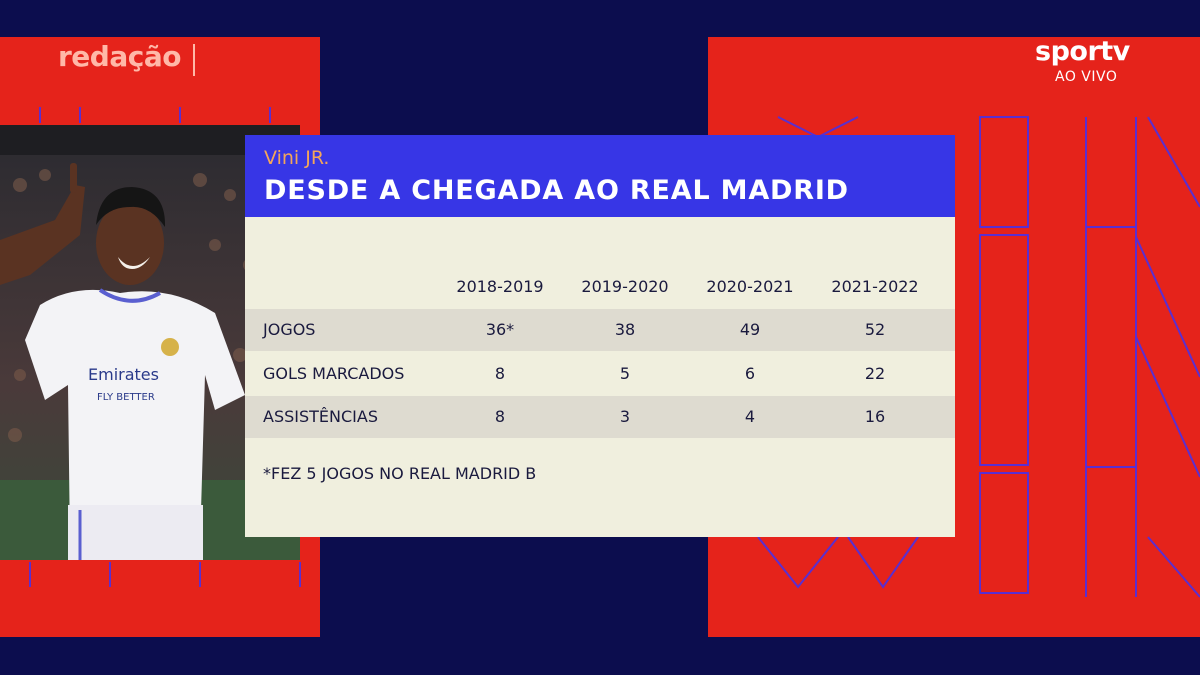 This screenshot has height=675, width=1200. I want to click on row-value: 3, so click(625, 416).